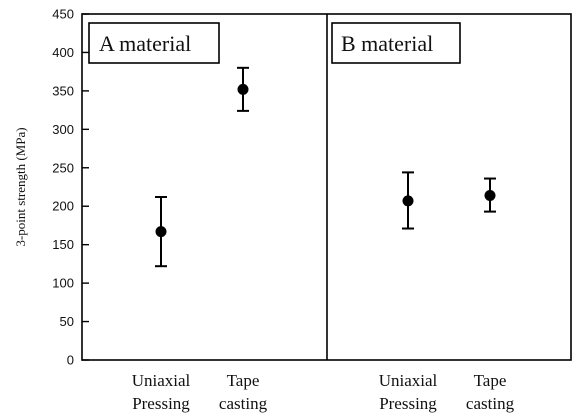 This screenshot has width=576, height=417. Describe the element at coordinates (387, 43) in the screenshot. I see `panel-b-title: B material` at that location.